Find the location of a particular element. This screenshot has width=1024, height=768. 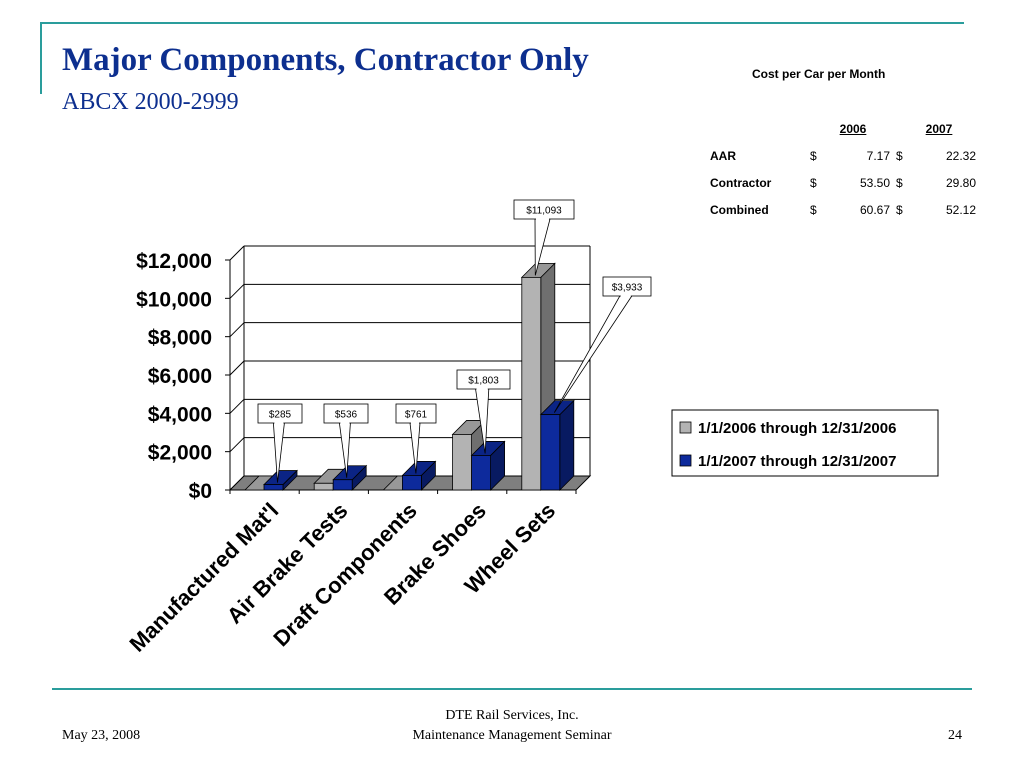

cost-table-header-row: 2006 2007 is located at coordinates (843, 129).